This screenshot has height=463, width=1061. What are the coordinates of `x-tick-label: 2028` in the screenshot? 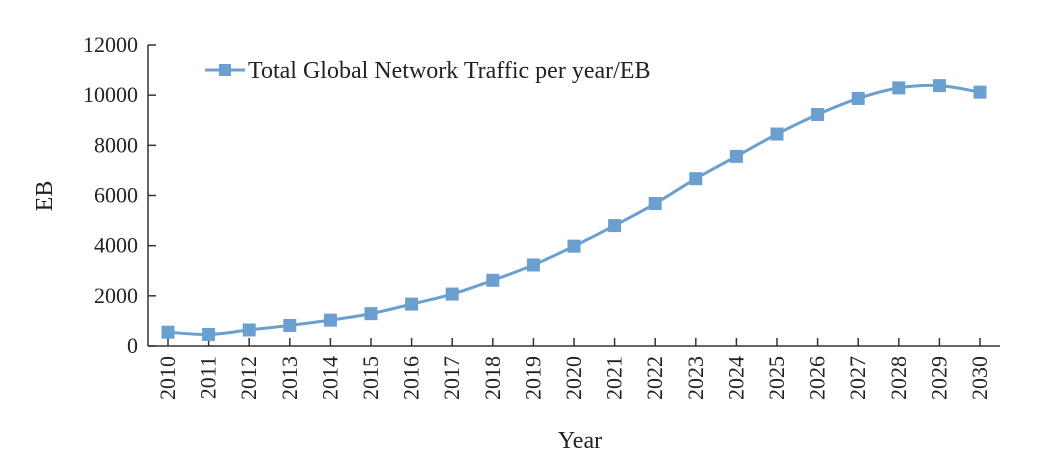 It's located at (898, 378).